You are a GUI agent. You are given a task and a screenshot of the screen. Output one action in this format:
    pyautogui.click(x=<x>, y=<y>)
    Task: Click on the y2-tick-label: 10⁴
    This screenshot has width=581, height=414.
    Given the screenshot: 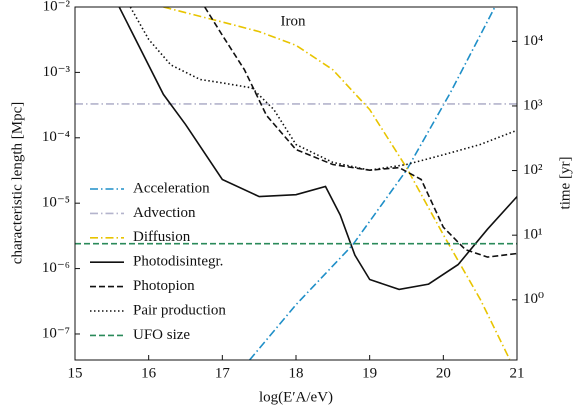 What is the action you would take?
    pyautogui.click(x=533, y=41)
    